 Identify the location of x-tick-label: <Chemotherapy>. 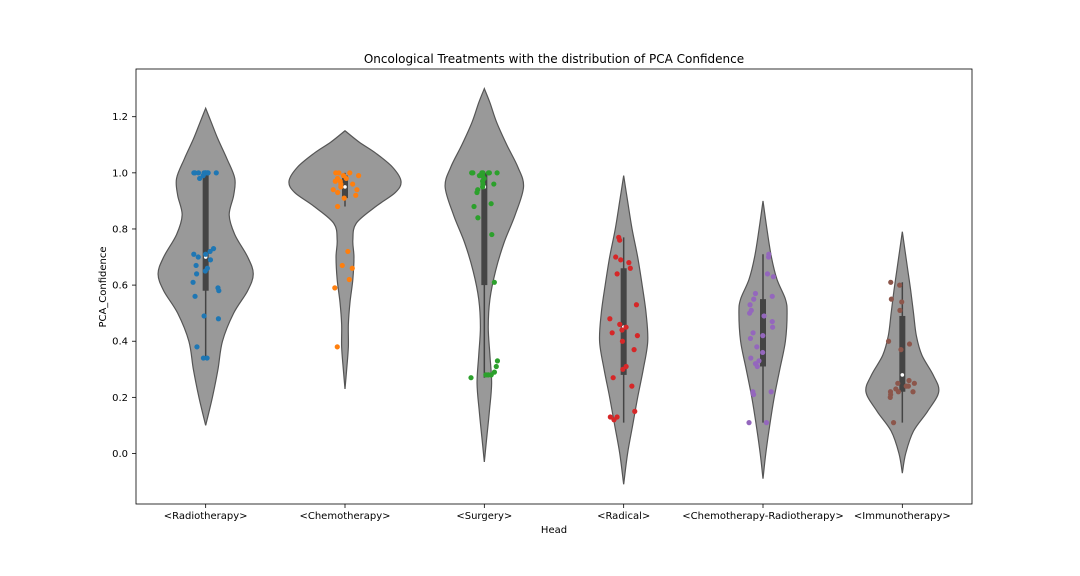
(344, 516).